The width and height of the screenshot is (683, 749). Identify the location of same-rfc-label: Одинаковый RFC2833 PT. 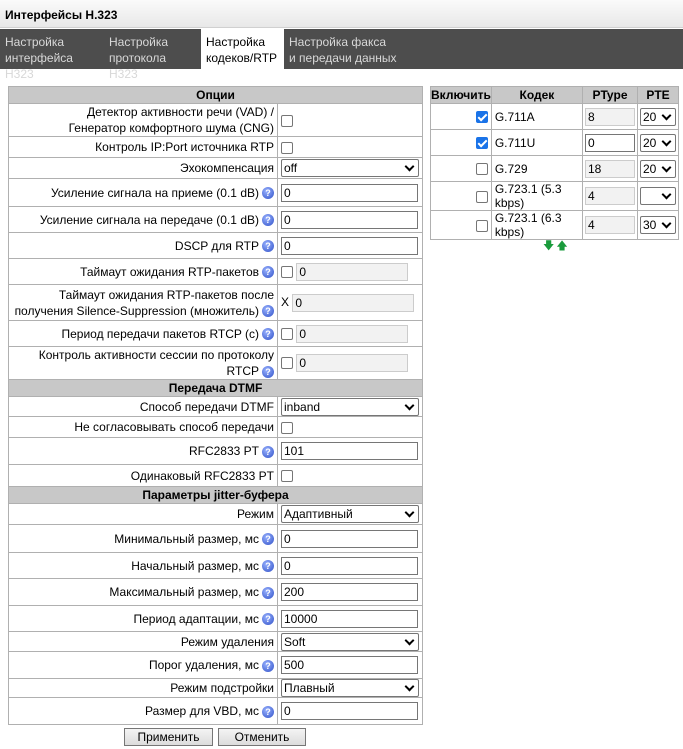
(143, 475).